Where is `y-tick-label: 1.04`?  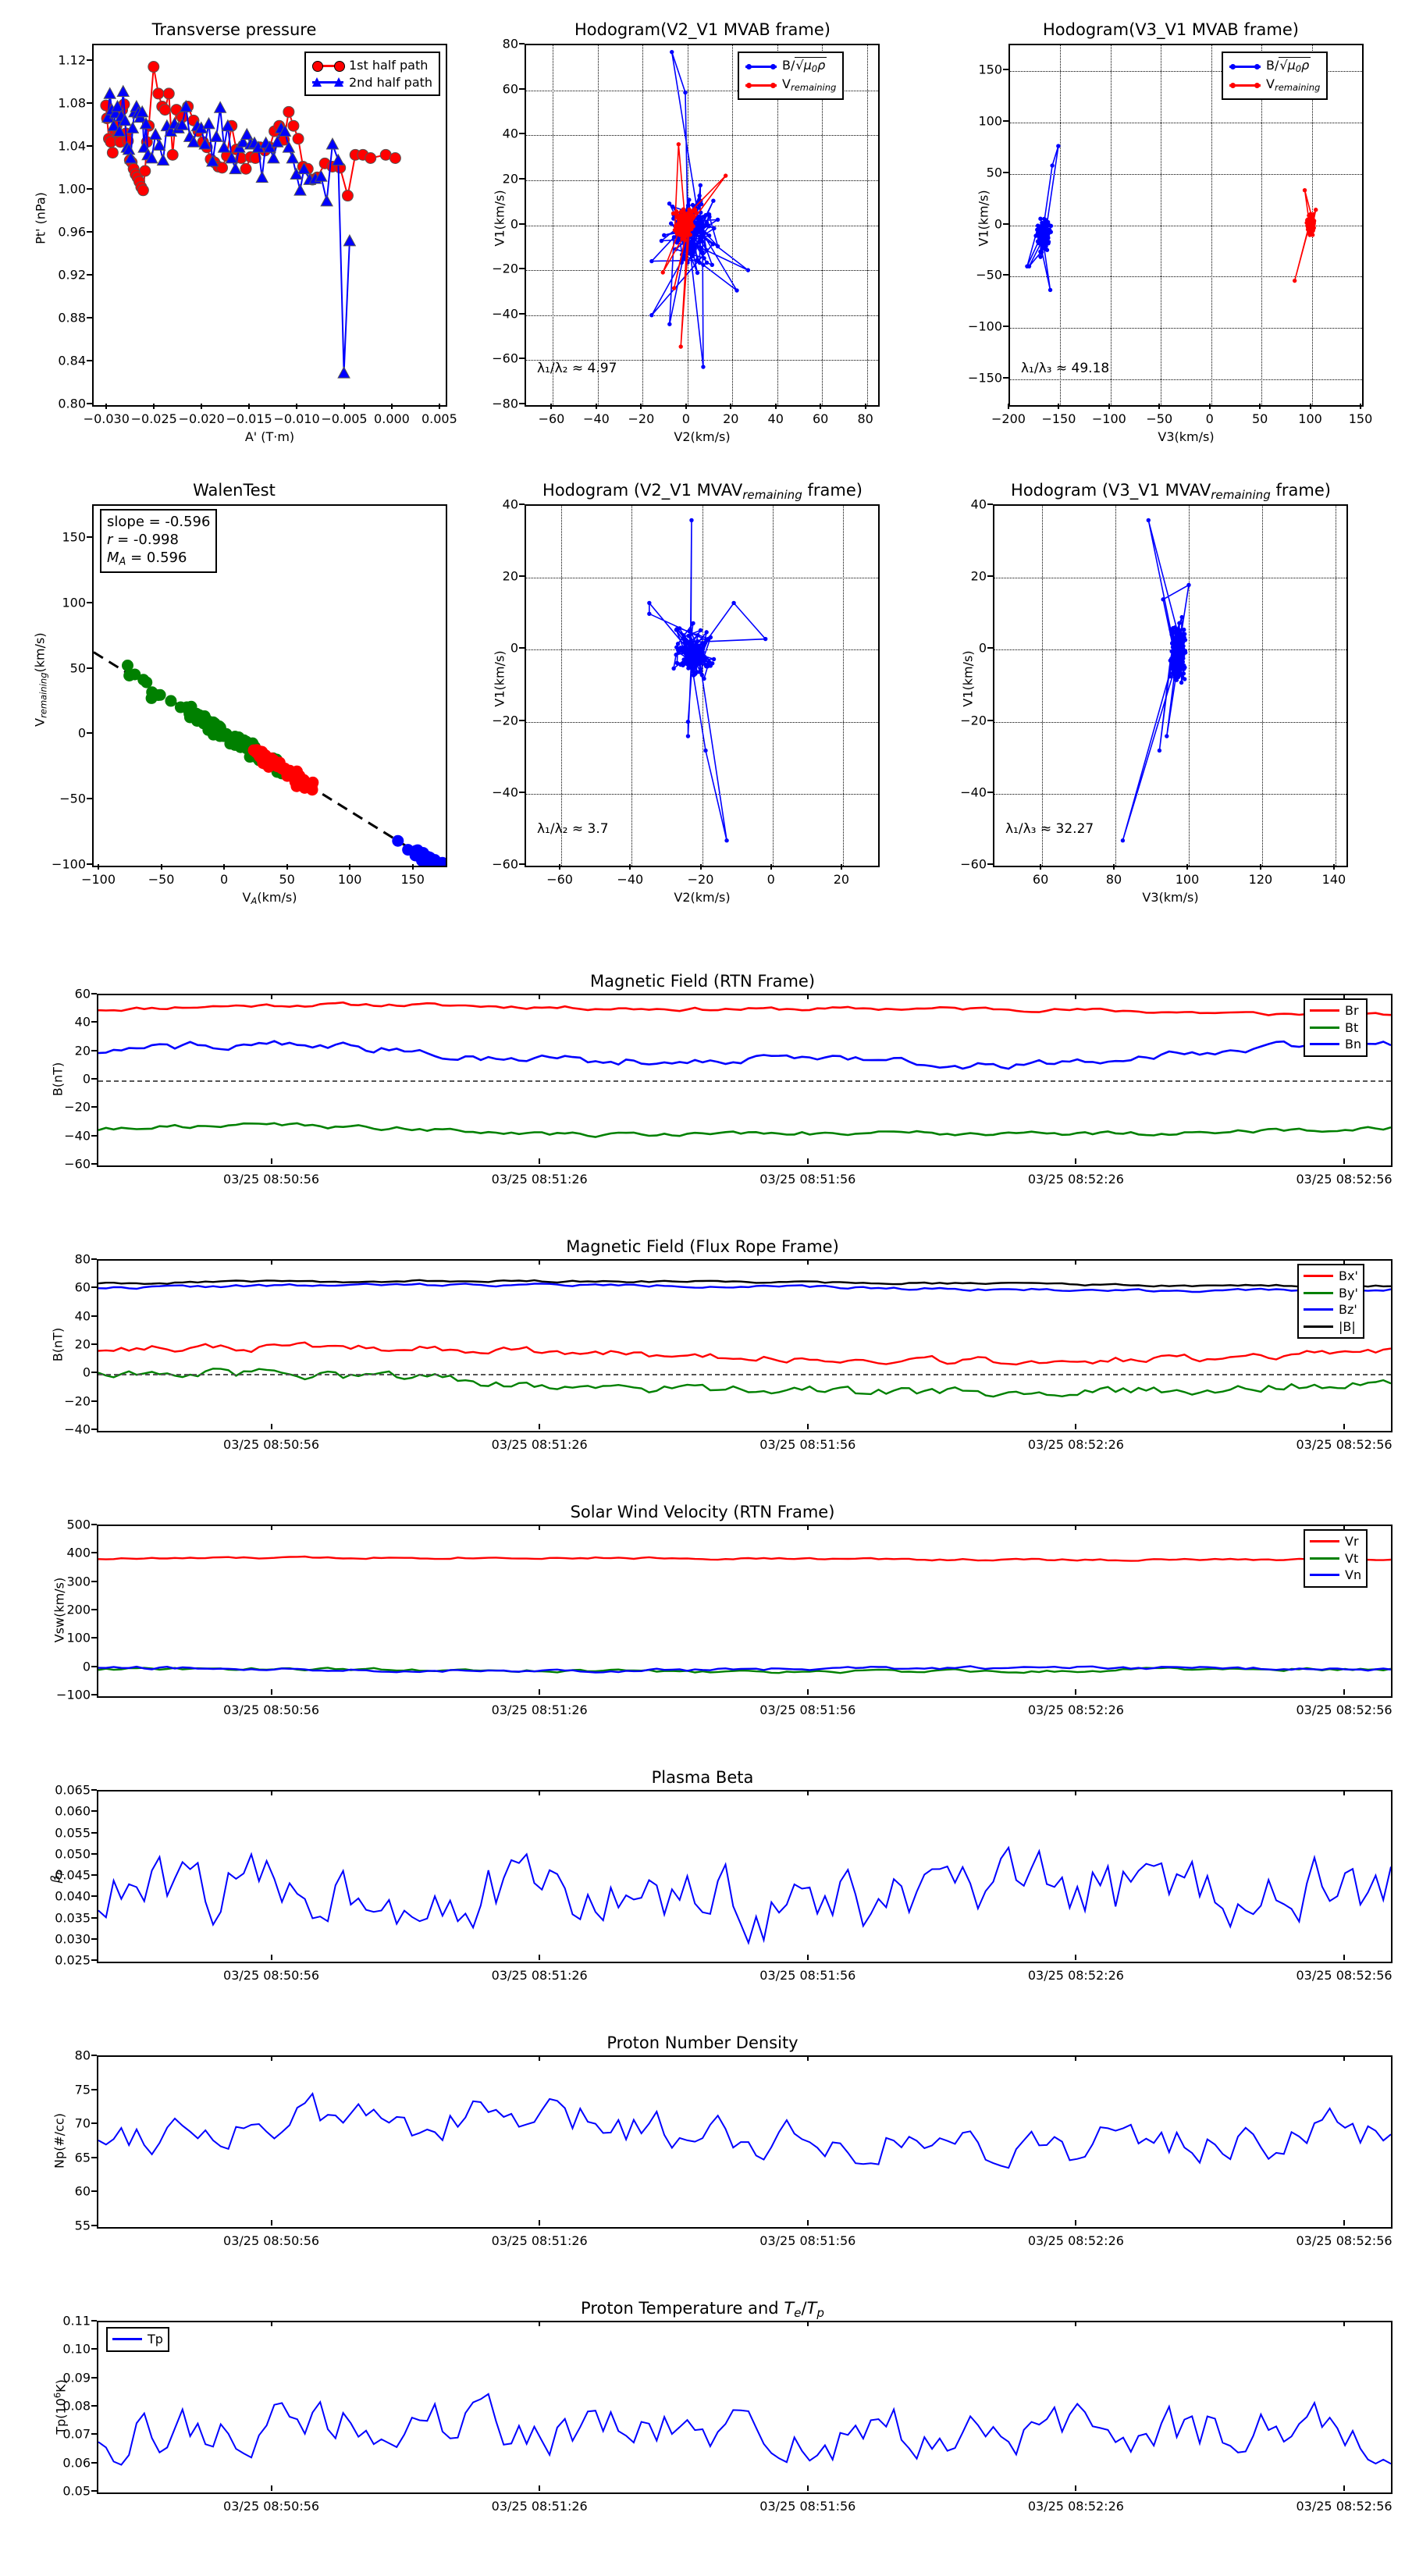
y-tick-label: 1.04 is located at coordinates (72, 146).